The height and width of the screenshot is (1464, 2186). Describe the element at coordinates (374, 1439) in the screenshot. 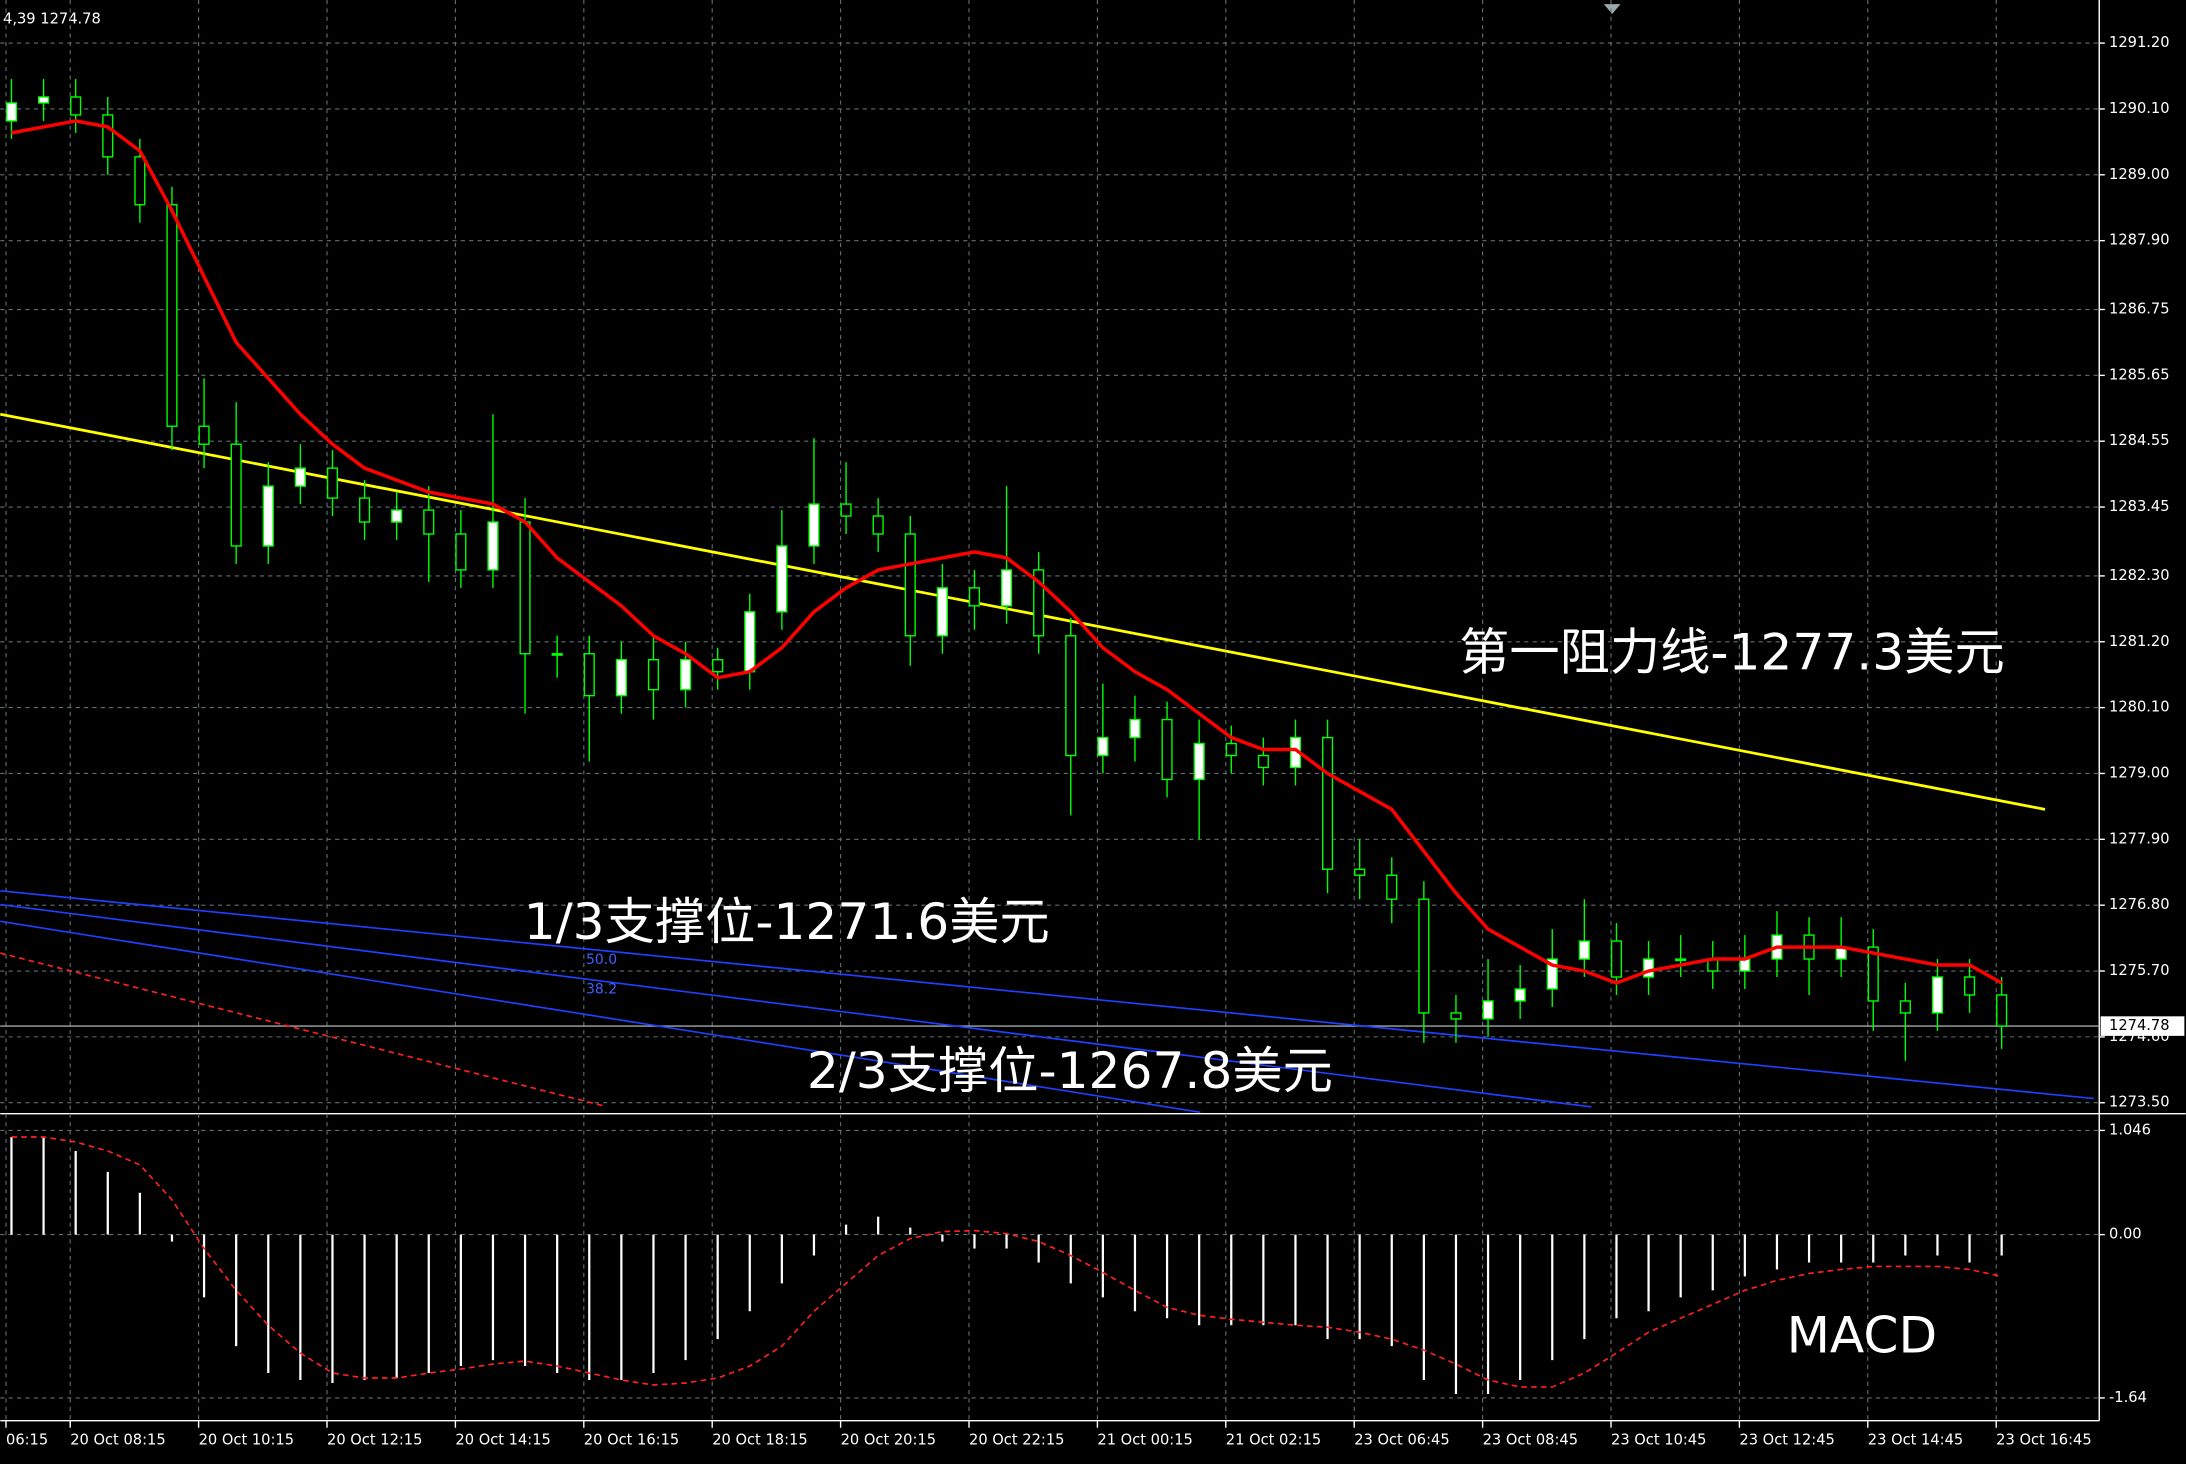

I see `x-tick-label: 20 Oct 12:15` at that location.